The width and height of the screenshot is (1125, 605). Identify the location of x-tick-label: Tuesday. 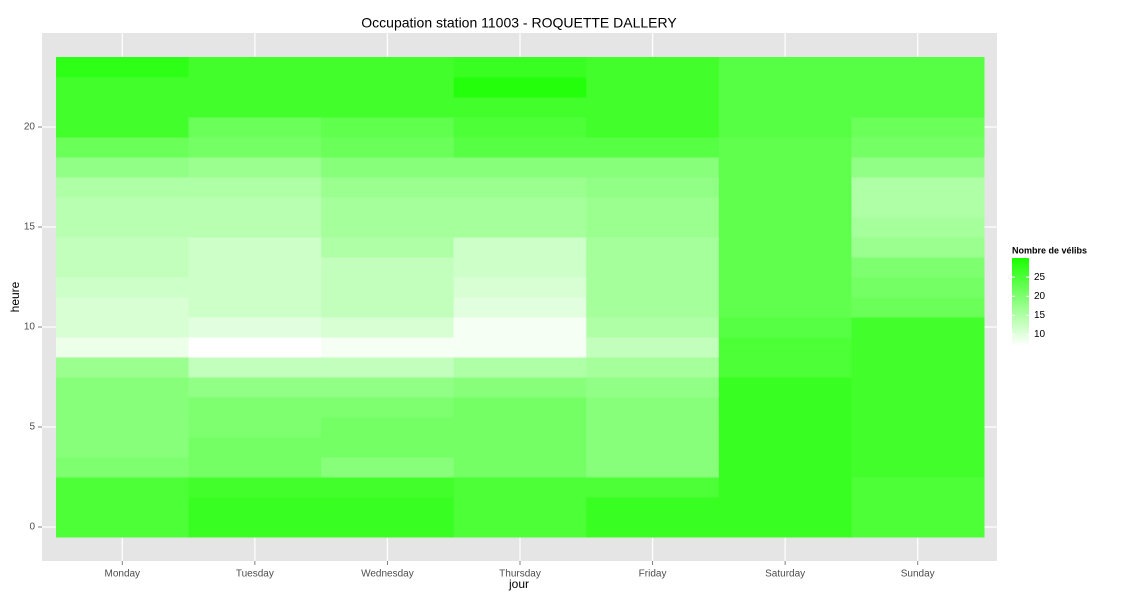
(255, 574).